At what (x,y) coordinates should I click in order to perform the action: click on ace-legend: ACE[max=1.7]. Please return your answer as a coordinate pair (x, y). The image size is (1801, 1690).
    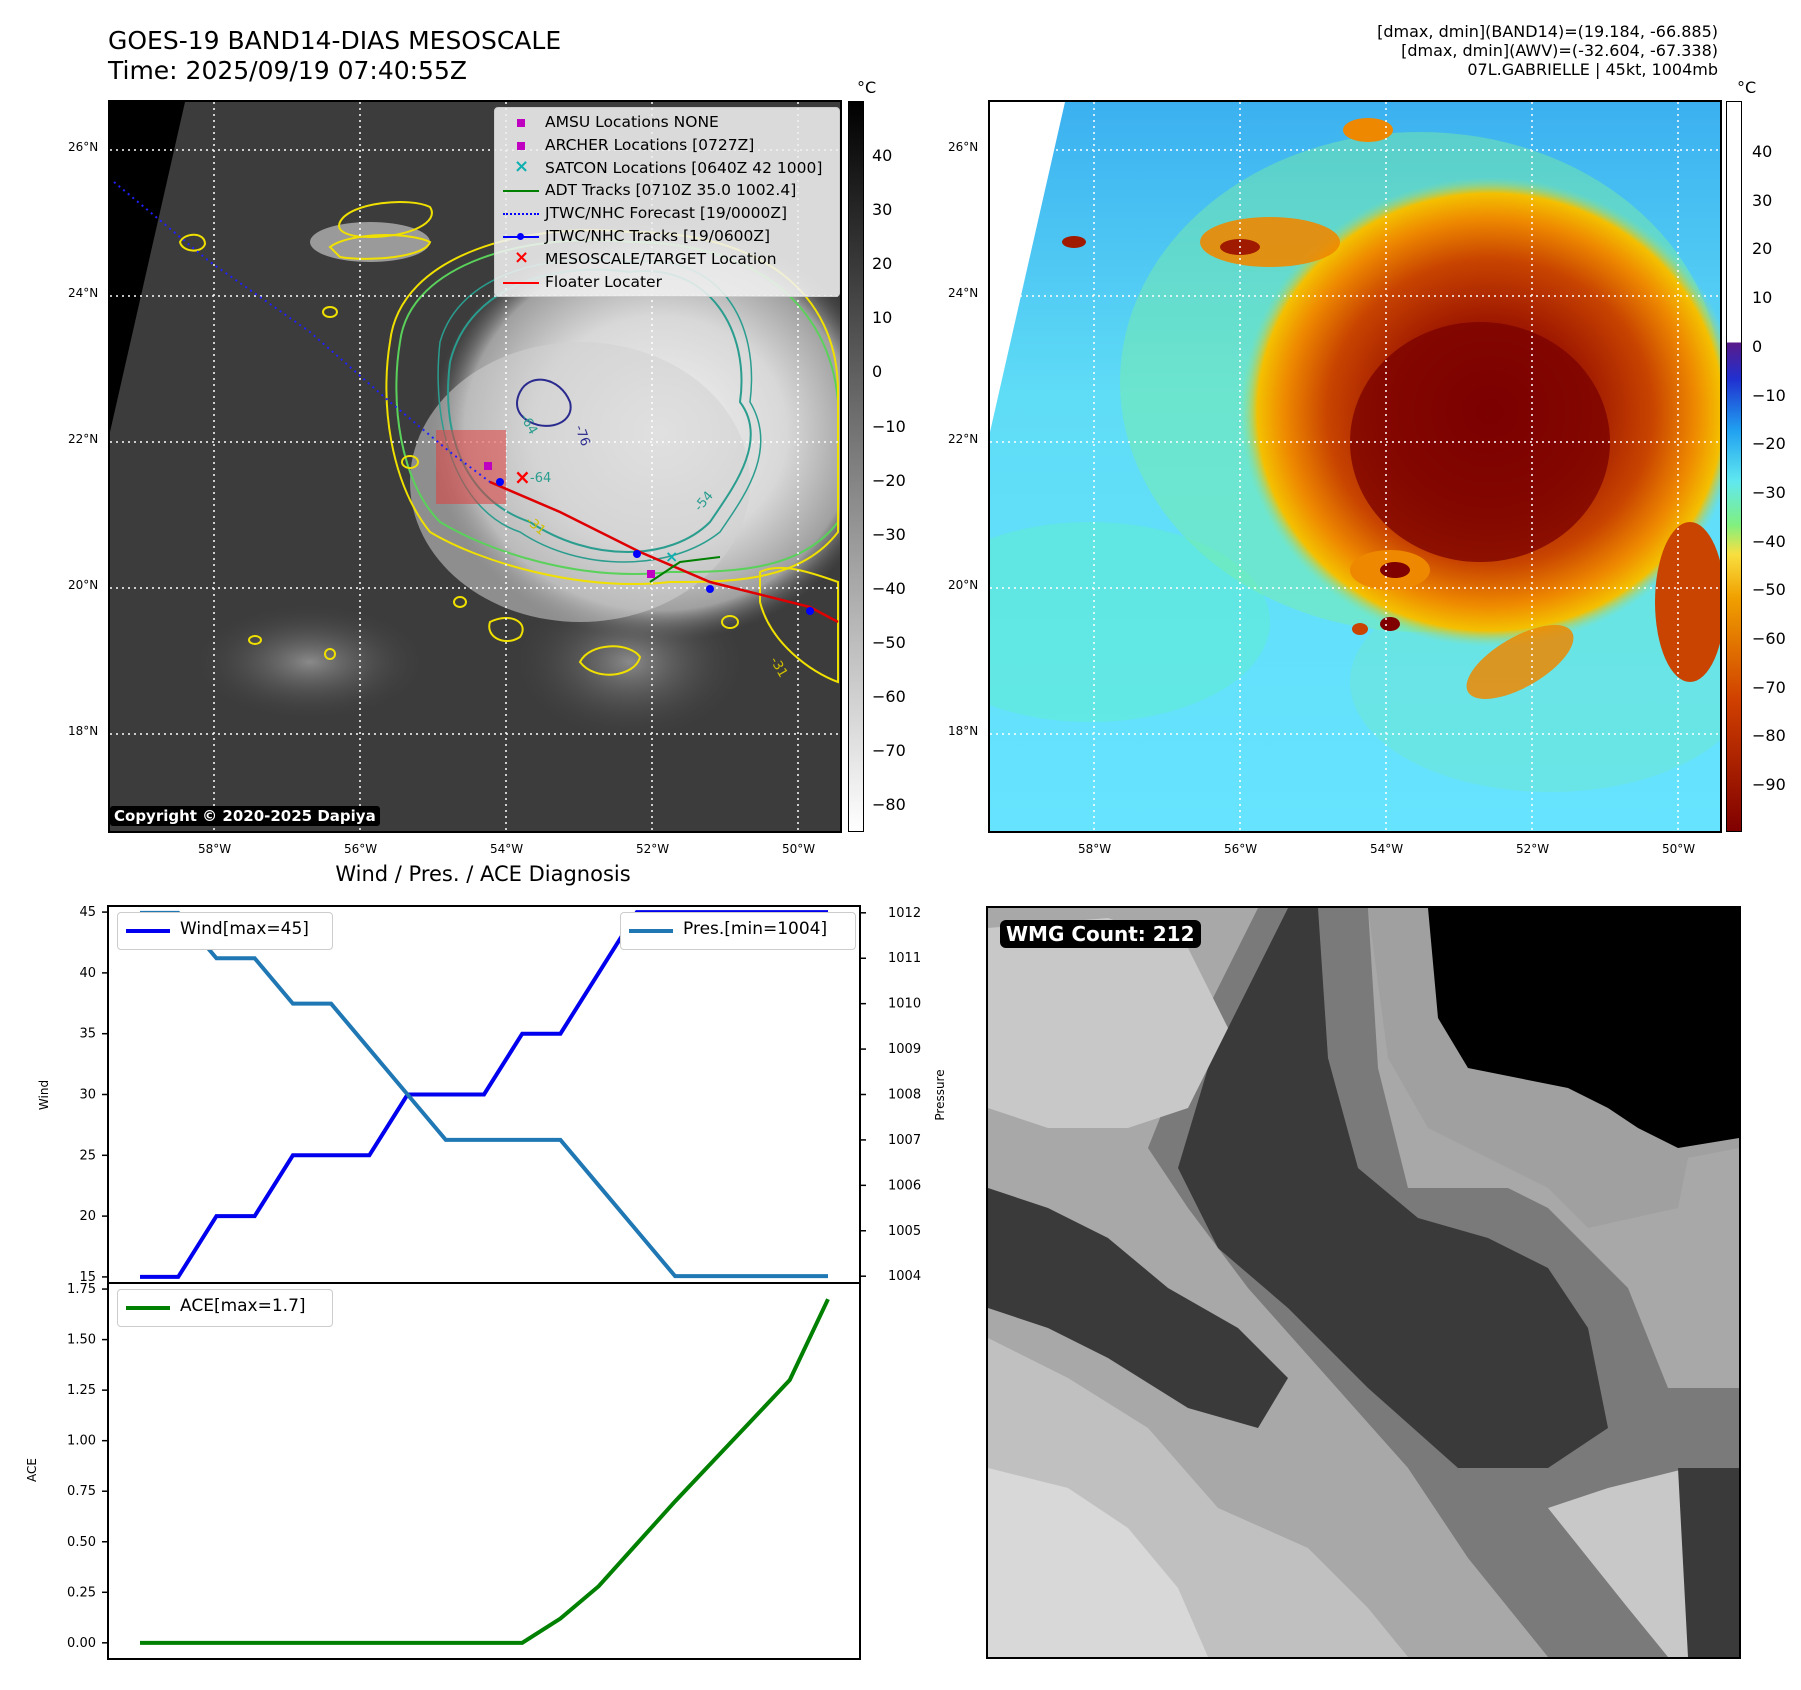
    Looking at the image, I should click on (225, 1308).